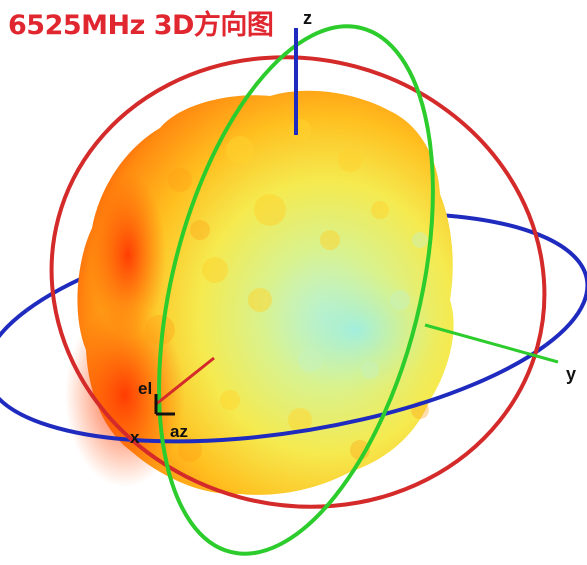  What do you see at coordinates (307, 18) in the screenshot?
I see `z-axis-label: z` at bounding box center [307, 18].